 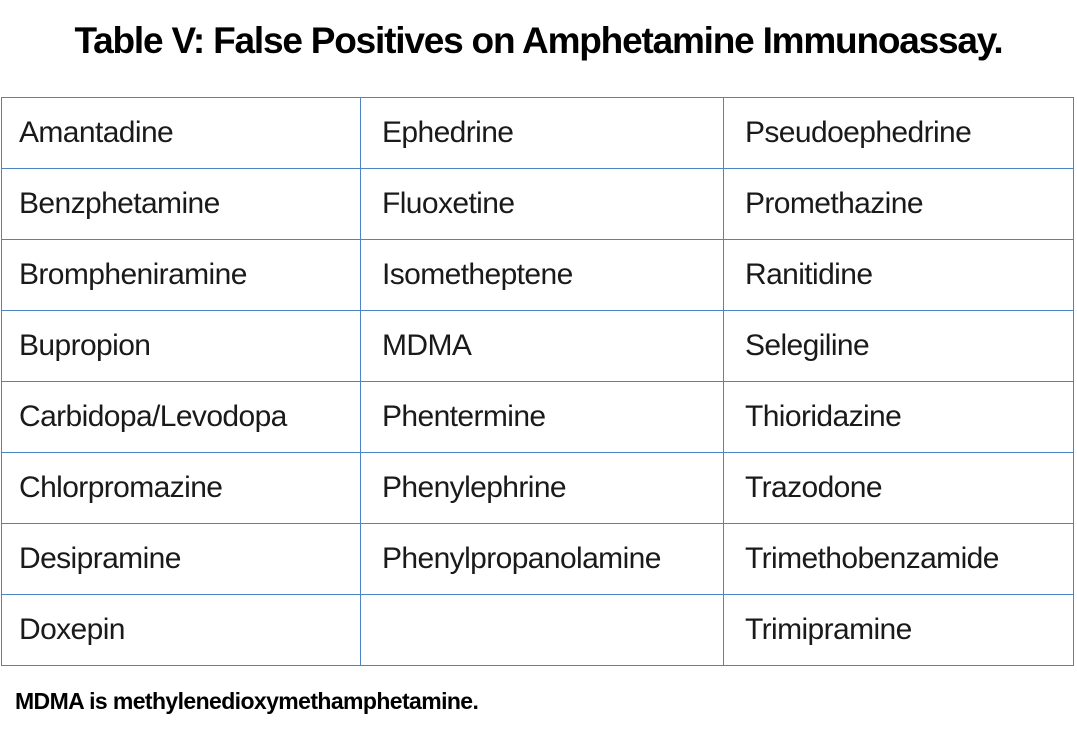 What do you see at coordinates (181, 417) in the screenshot?
I see `table-cell: Carbidopa/Levodopa` at bounding box center [181, 417].